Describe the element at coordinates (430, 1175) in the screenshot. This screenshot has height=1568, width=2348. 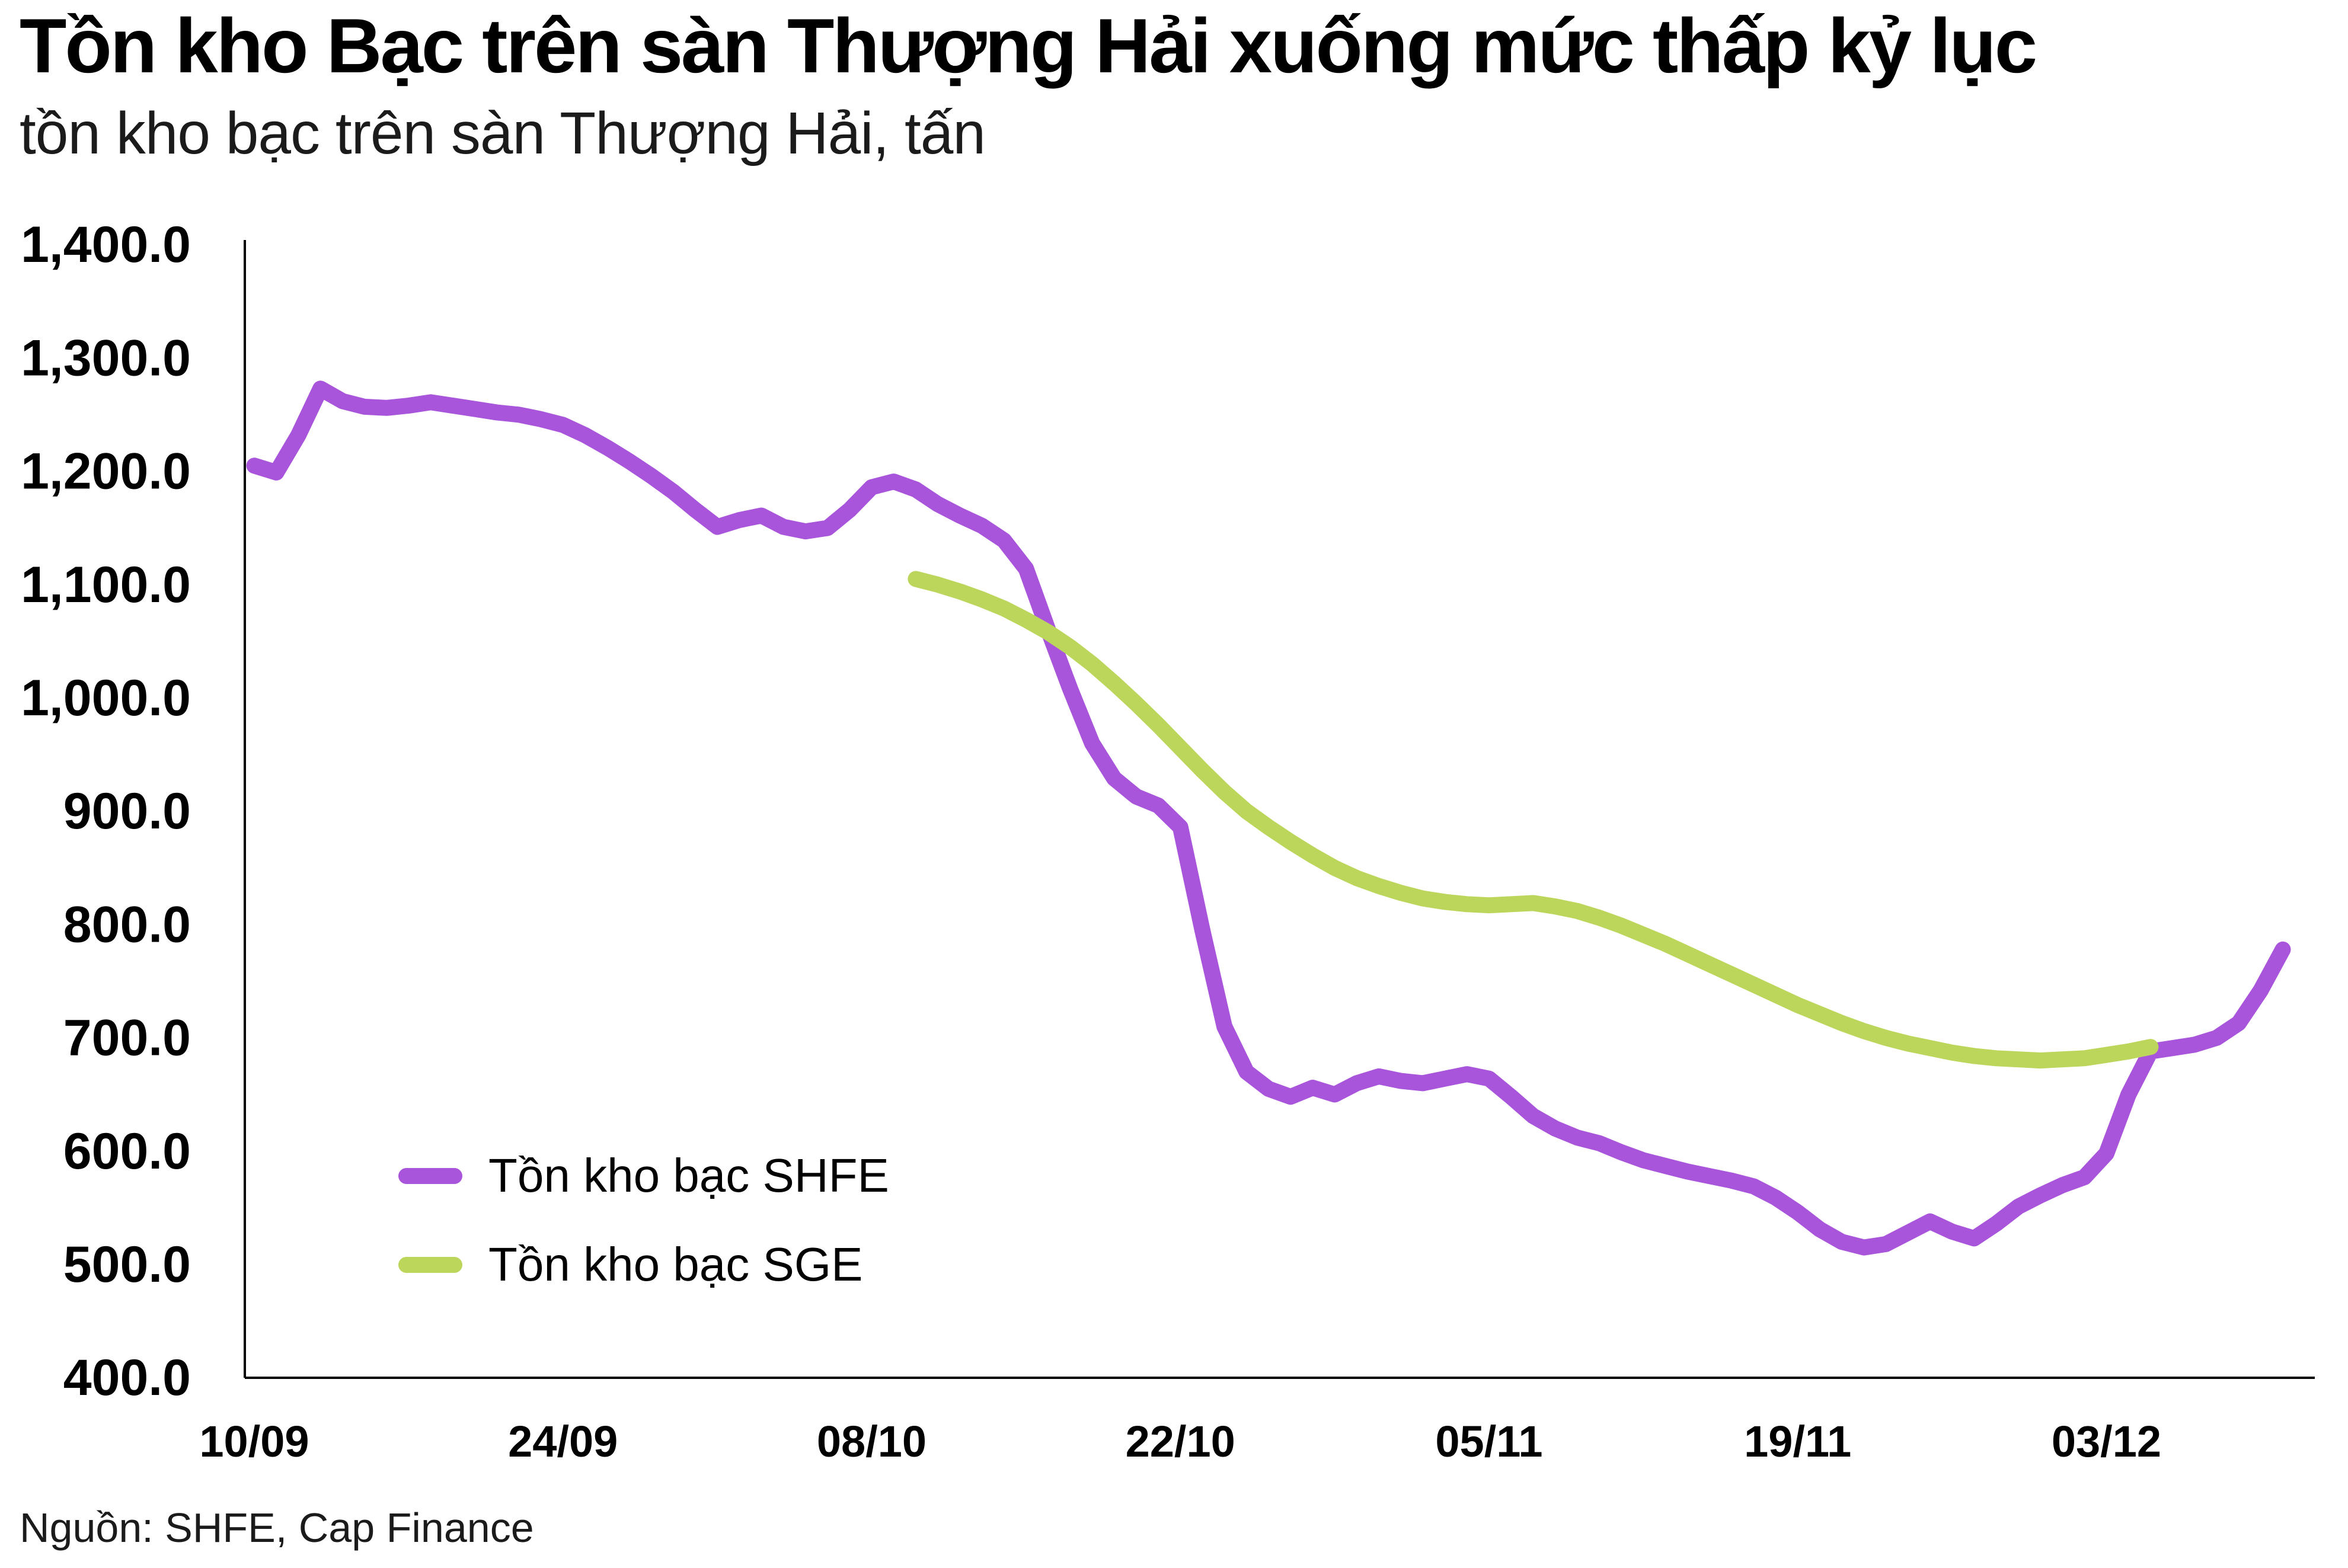
I see `legend-swatch-shfe` at that location.